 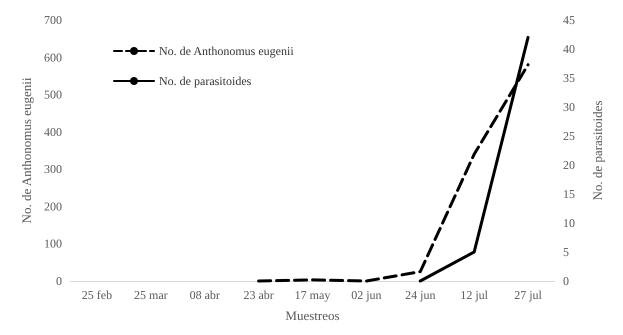 What do you see at coordinates (597, 150) in the screenshot?
I see `y2-axis-title: No. de parasitoides` at bounding box center [597, 150].